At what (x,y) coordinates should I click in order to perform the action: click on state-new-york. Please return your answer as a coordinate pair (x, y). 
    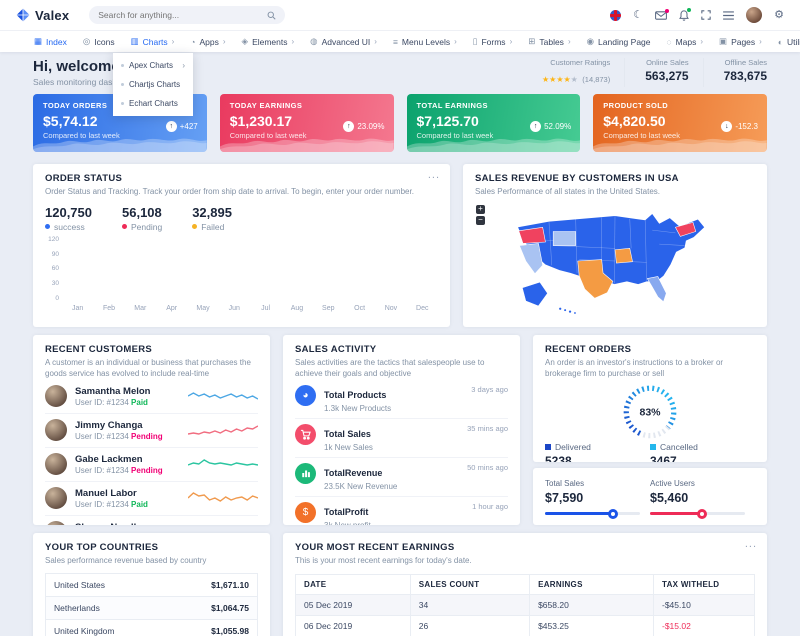
    Looking at the image, I should click on (685, 229).